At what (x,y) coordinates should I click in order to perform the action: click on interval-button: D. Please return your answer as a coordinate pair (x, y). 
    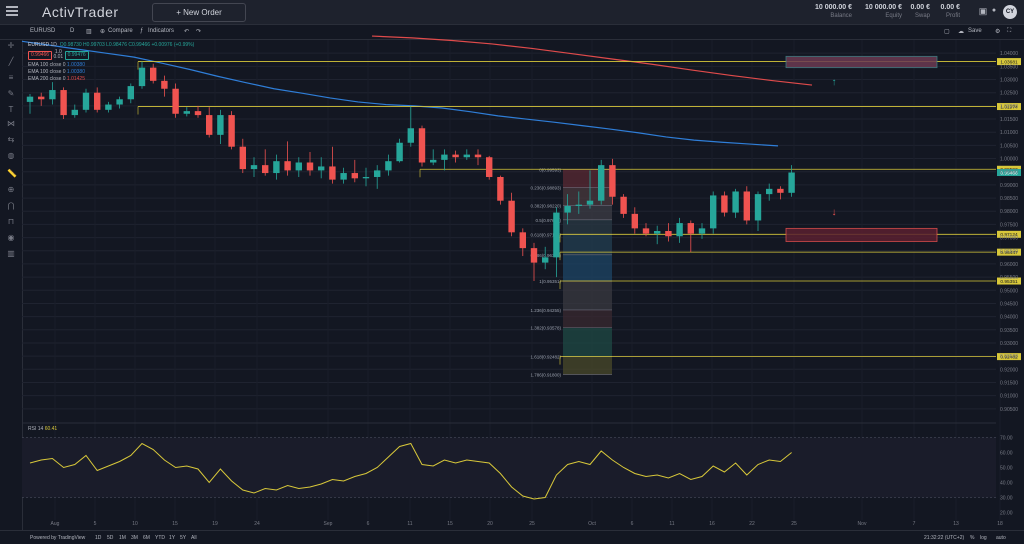
    Looking at the image, I should click on (72, 31).